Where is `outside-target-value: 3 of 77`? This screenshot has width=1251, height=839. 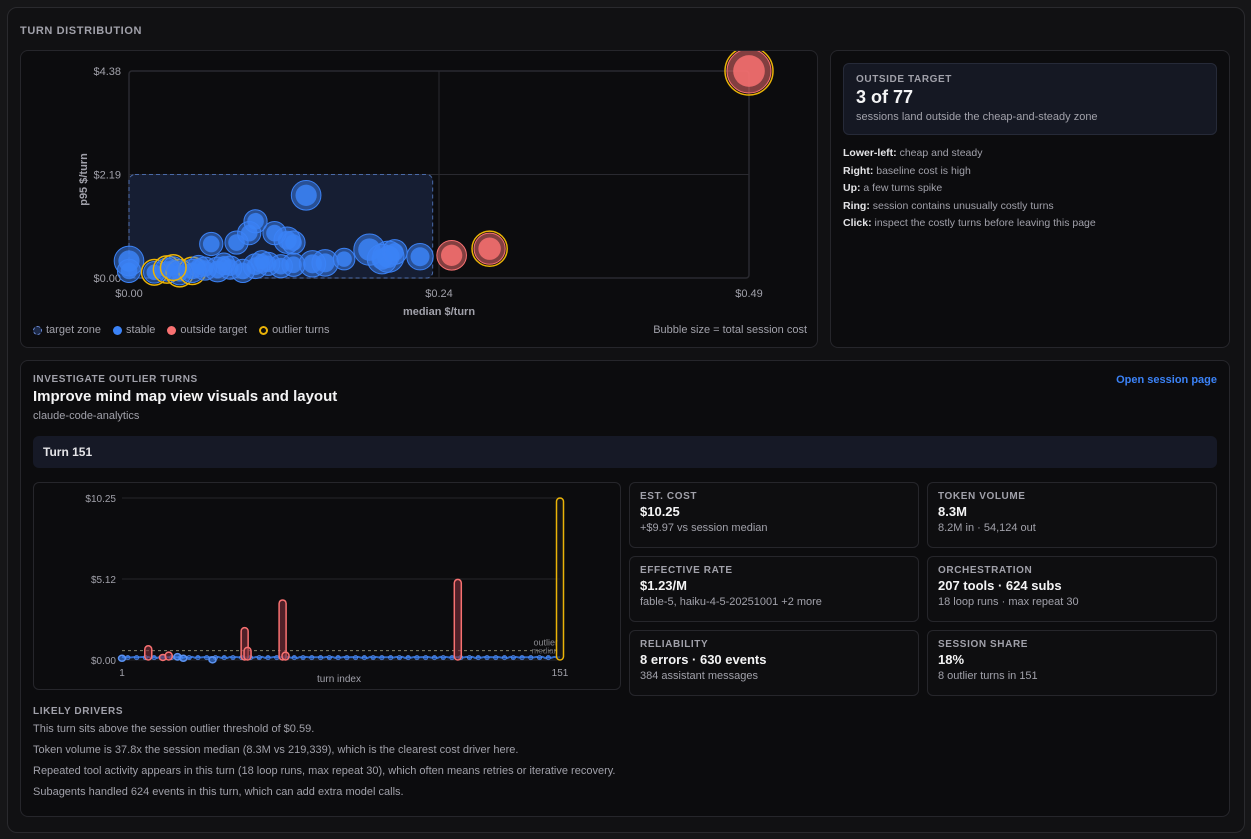 outside-target-value: 3 of 77 is located at coordinates (885, 97).